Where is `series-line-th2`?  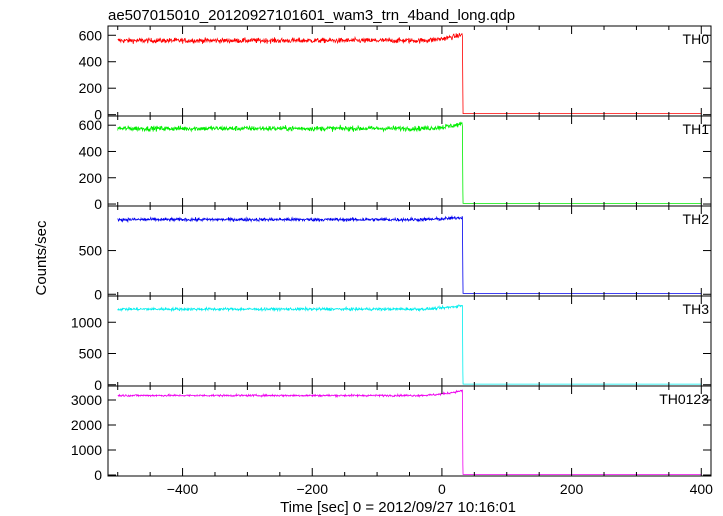 series-line-th2 is located at coordinates (409, 254).